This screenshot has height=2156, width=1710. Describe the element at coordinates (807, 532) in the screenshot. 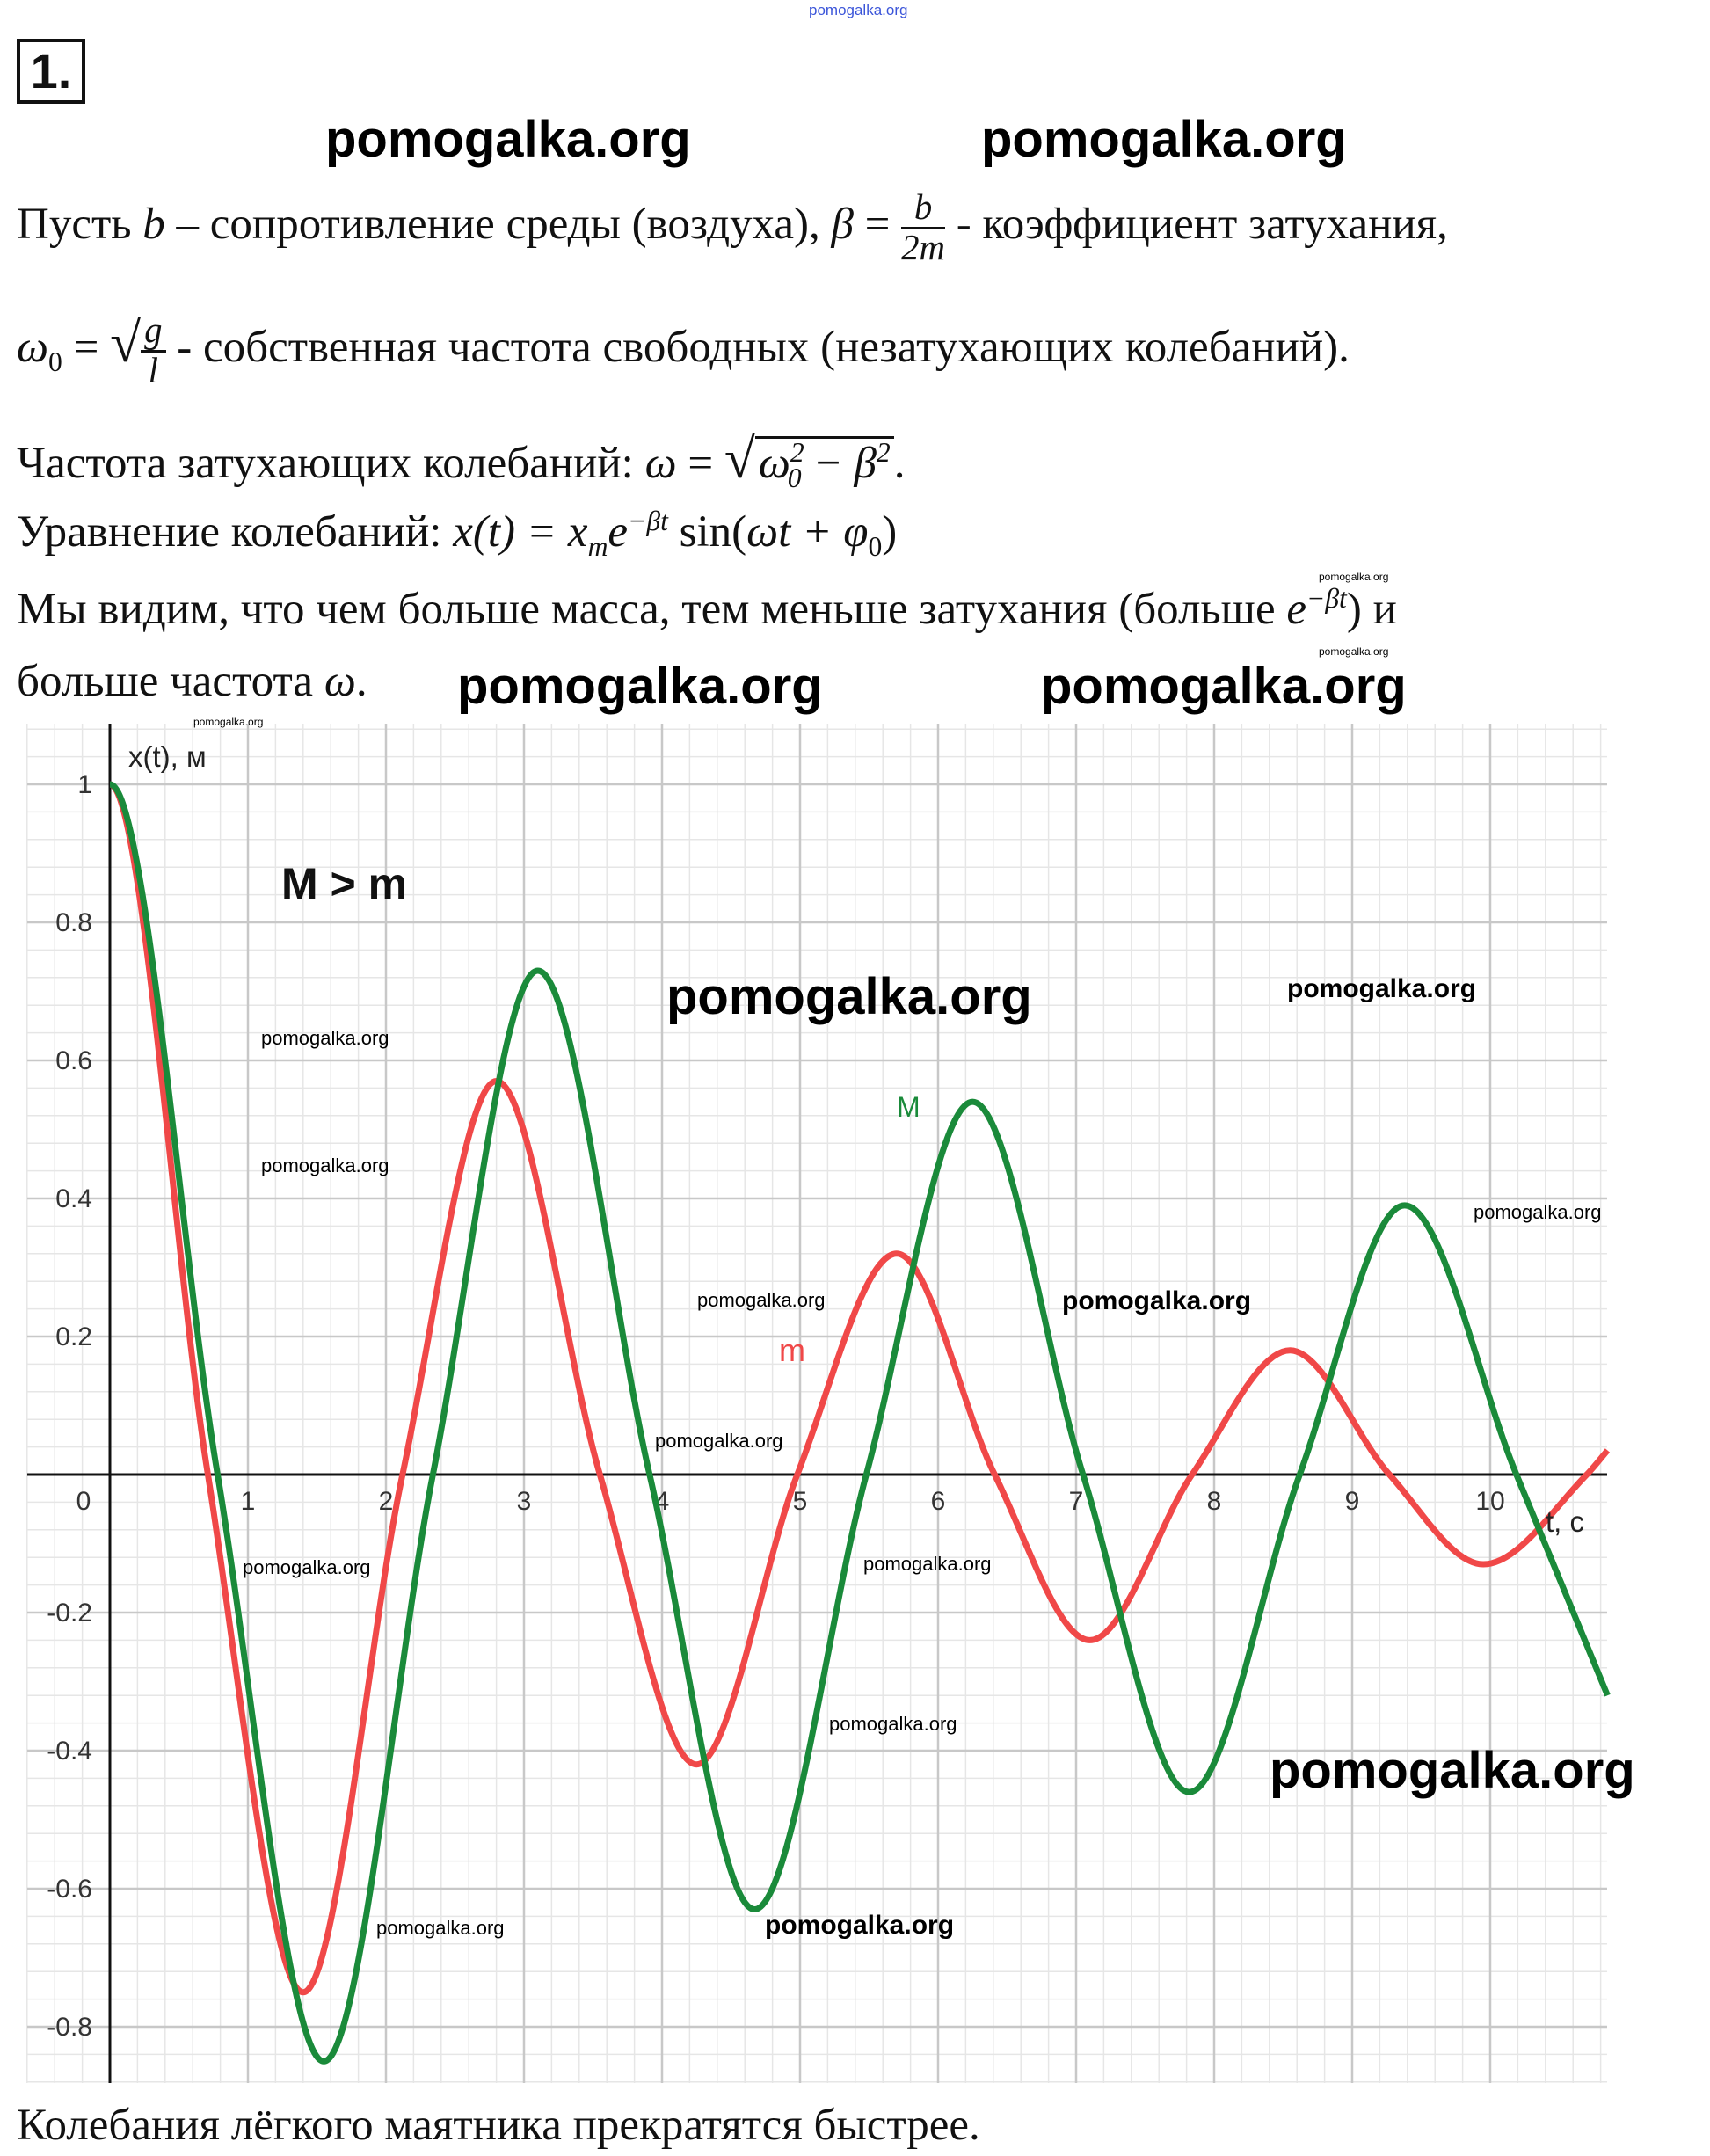

I see `math-var: ωt + φ` at that location.